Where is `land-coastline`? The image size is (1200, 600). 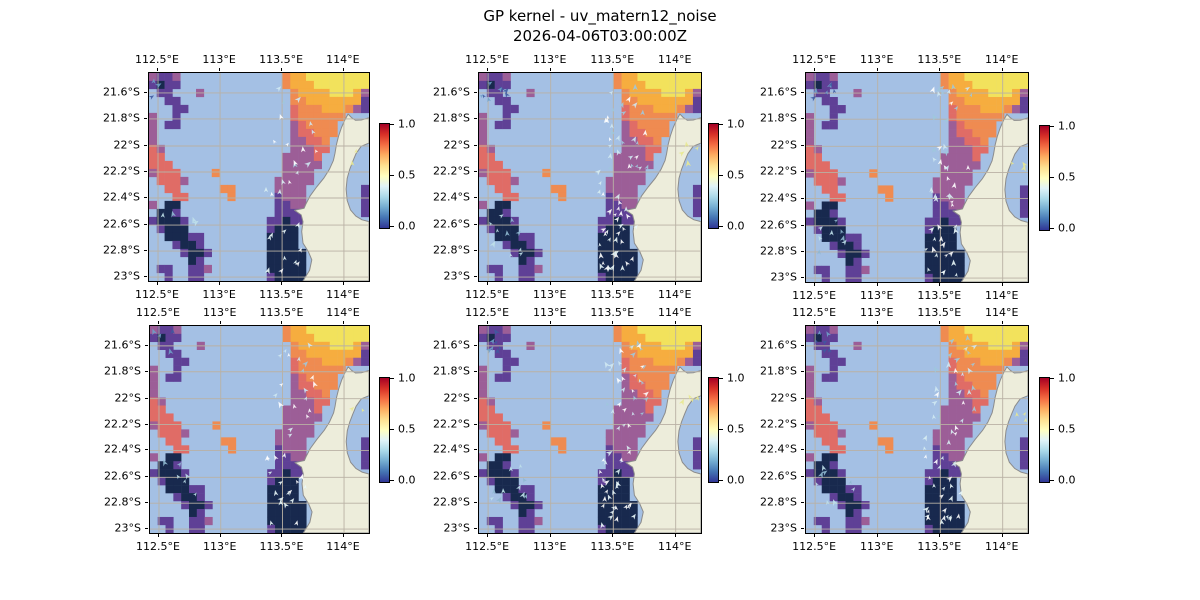
land-coastline is located at coordinates (331, 449).